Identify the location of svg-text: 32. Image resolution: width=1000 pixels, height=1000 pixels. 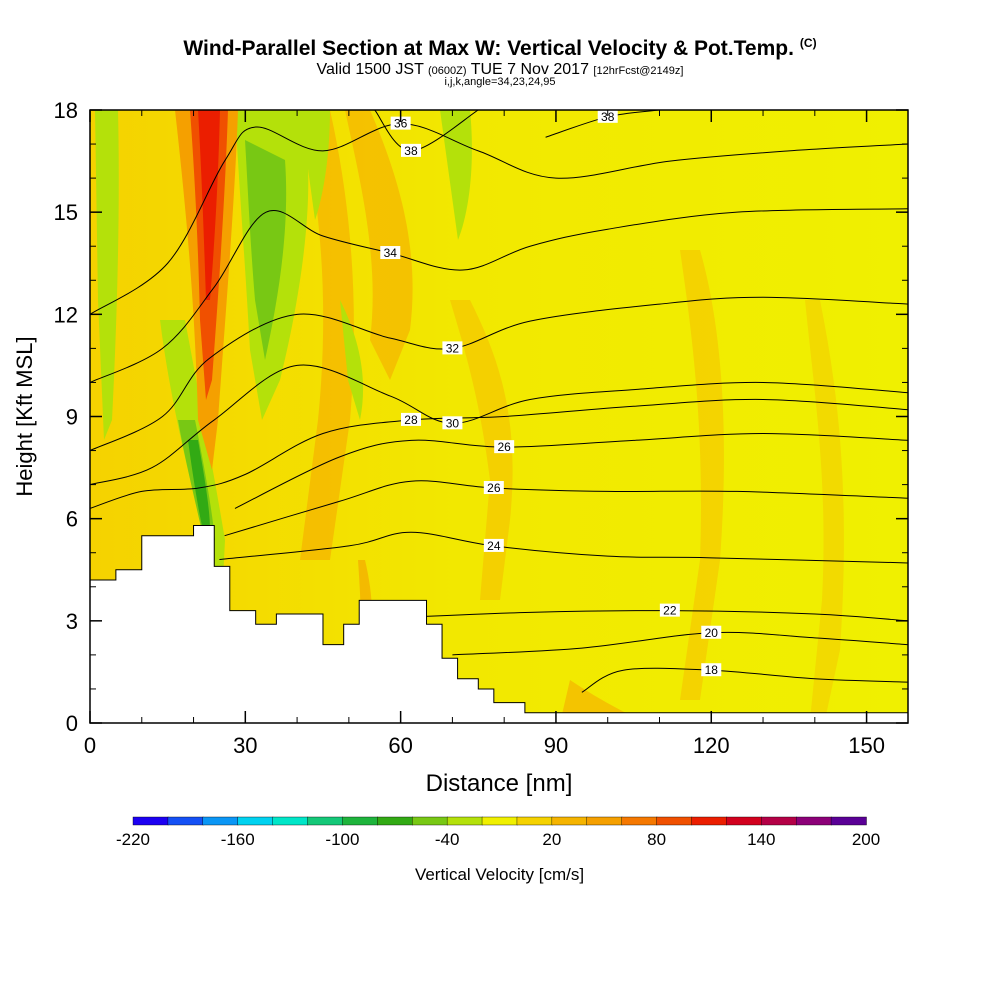
(453, 348).